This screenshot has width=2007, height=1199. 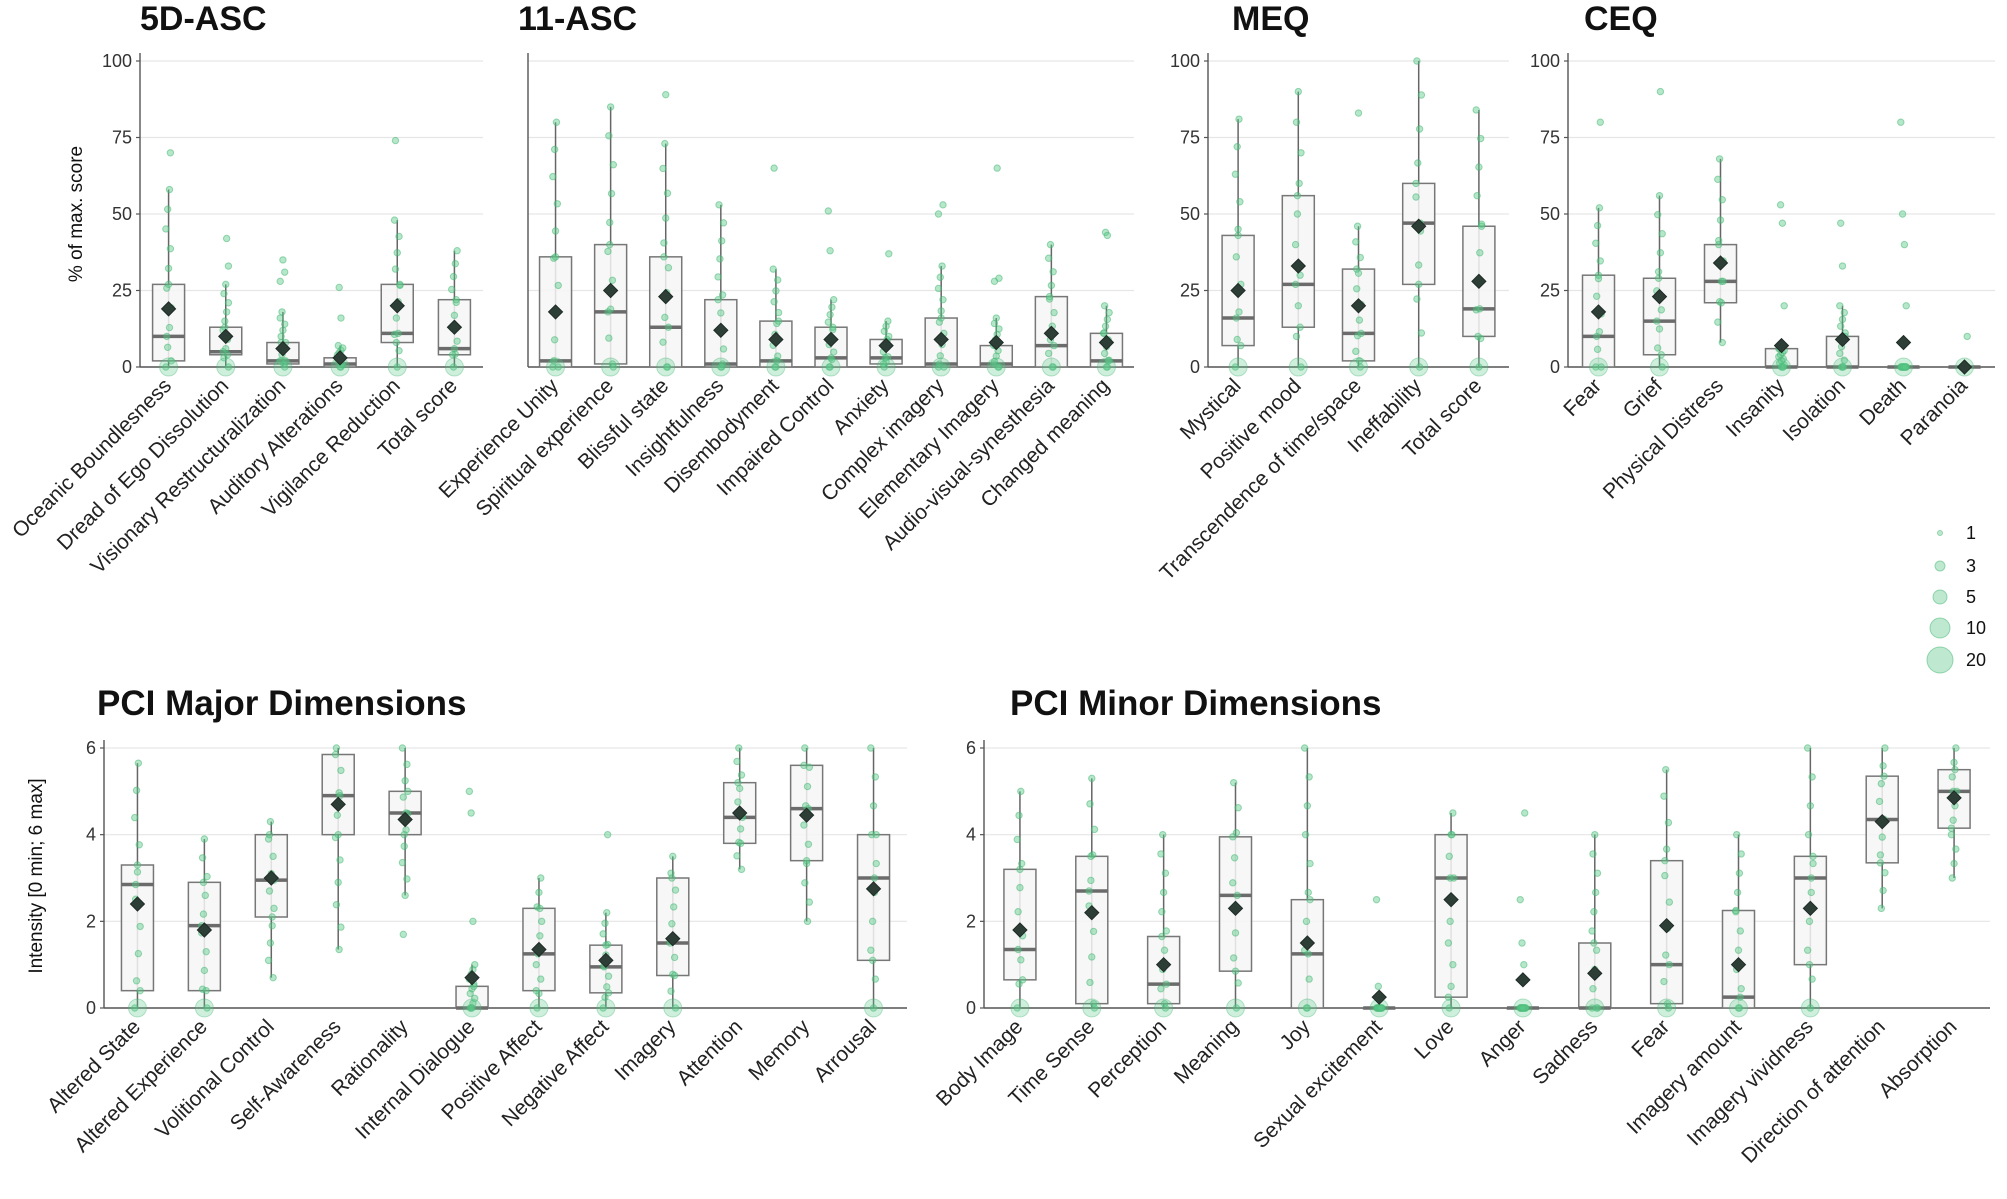 I want to click on x-category-label: Imagery, so click(x=645, y=1050).